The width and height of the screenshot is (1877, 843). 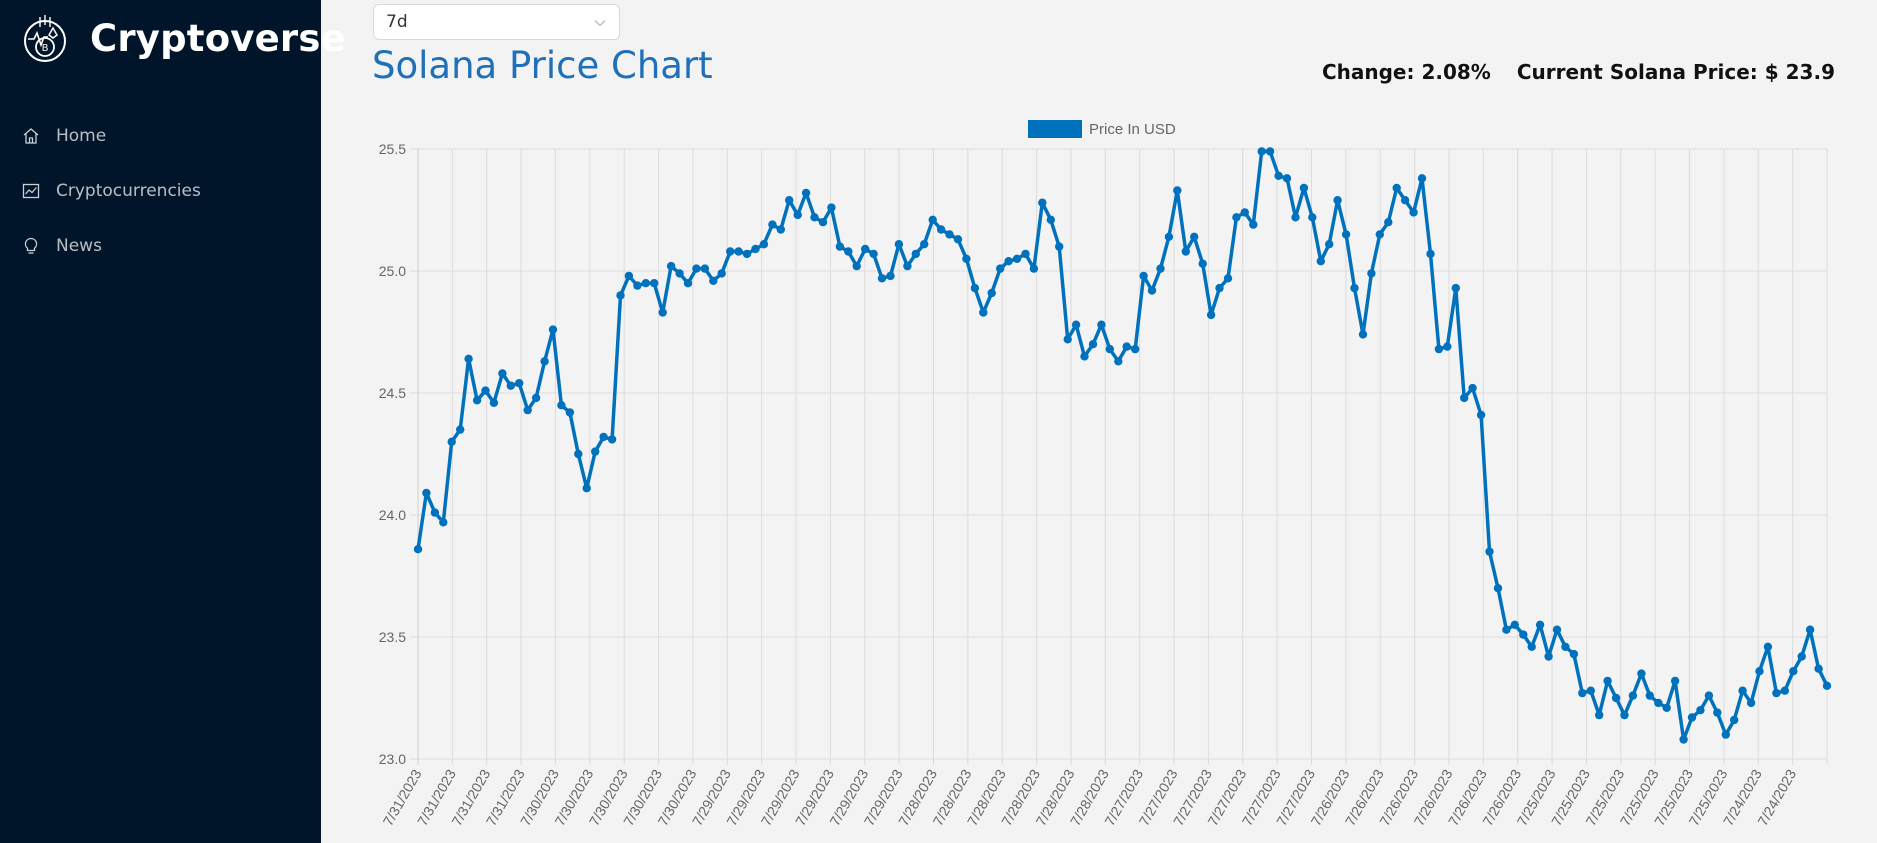 I want to click on chart-title: Solana Price Chart, so click(x=542, y=65).